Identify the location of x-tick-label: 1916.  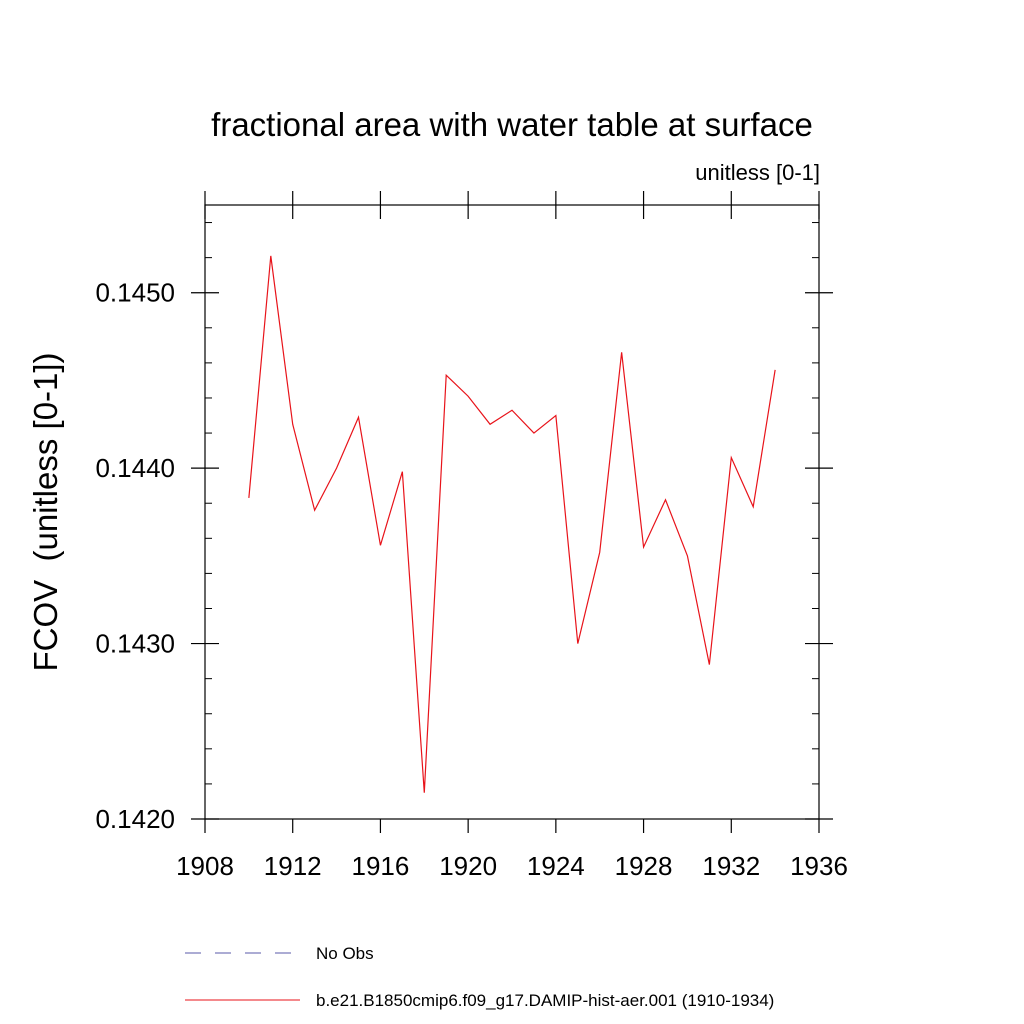
(381, 866).